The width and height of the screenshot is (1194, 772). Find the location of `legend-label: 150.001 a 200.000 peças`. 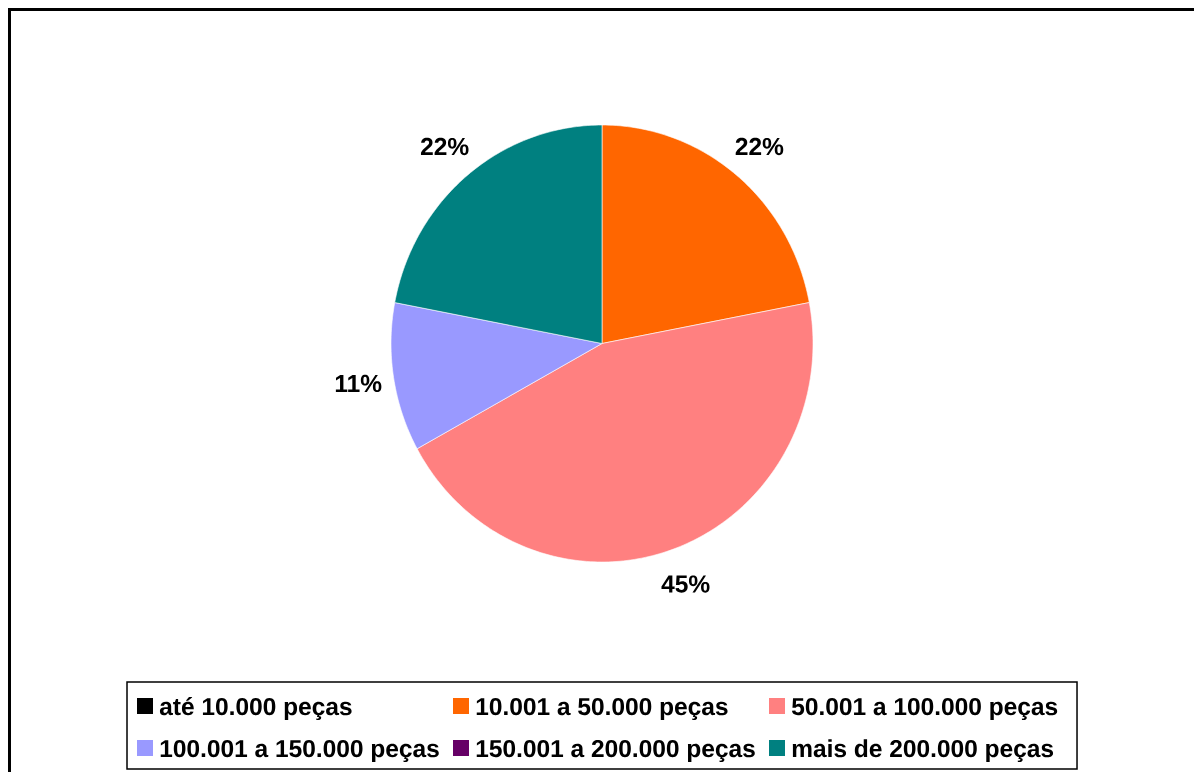

legend-label: 150.001 a 200.000 peças is located at coordinates (615, 751).